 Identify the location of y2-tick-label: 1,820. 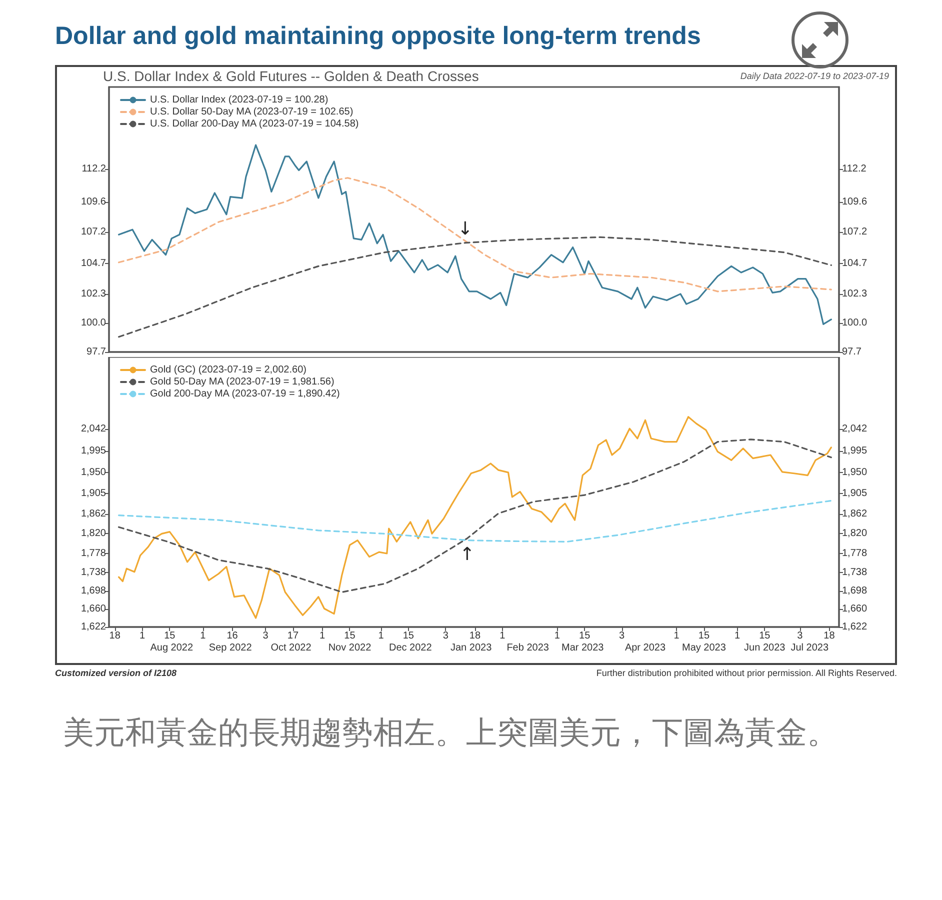
(855, 534).